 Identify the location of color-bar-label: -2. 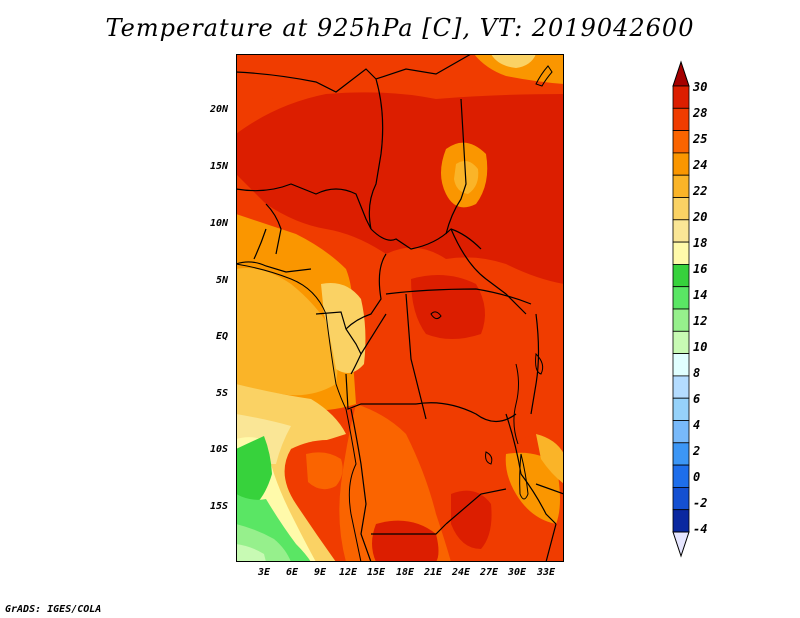
(700, 503).